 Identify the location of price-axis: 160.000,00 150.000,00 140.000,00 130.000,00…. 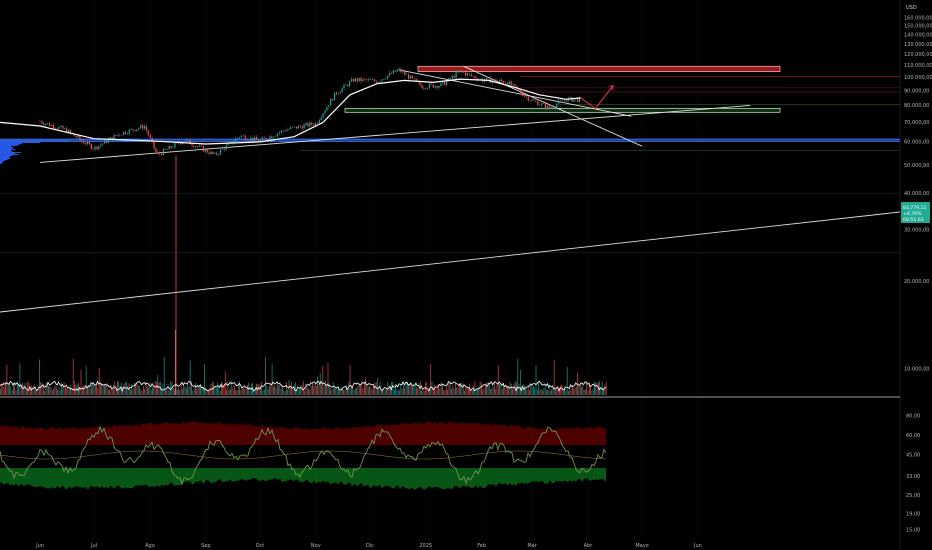
(918, 274).